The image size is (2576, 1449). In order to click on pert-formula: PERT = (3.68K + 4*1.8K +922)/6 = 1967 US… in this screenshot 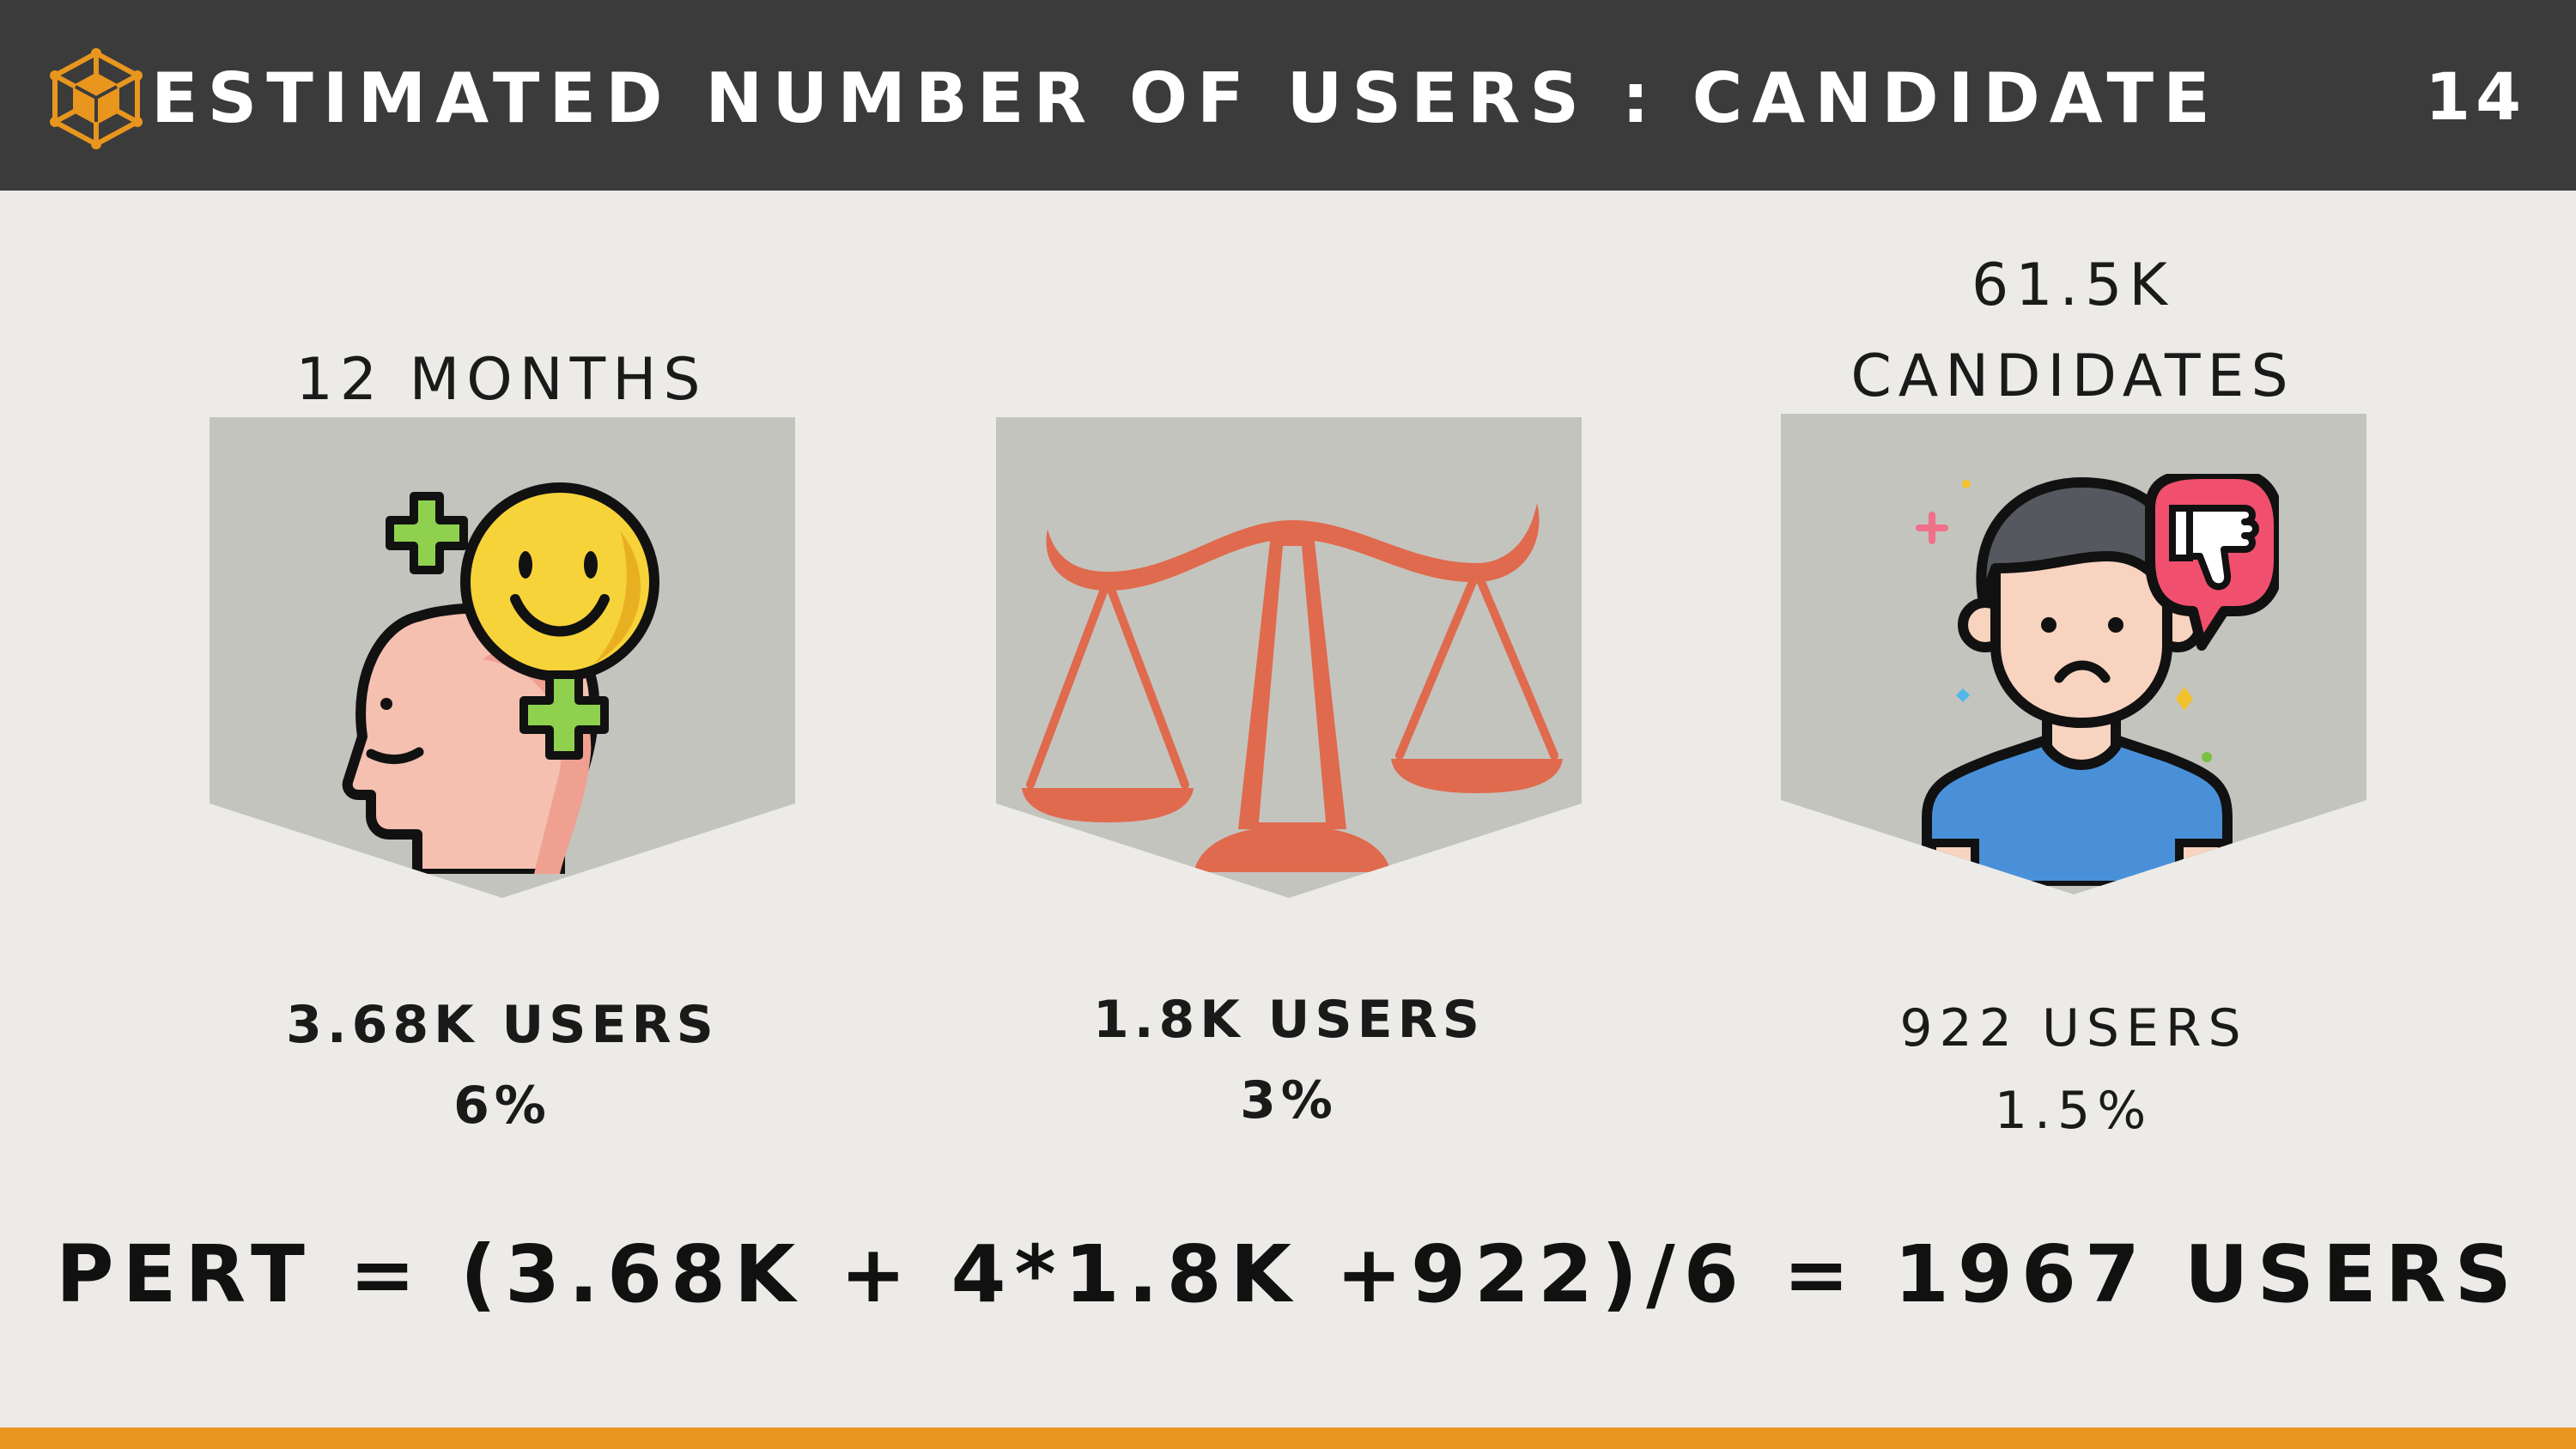, I will do `click(1288, 1274)`.